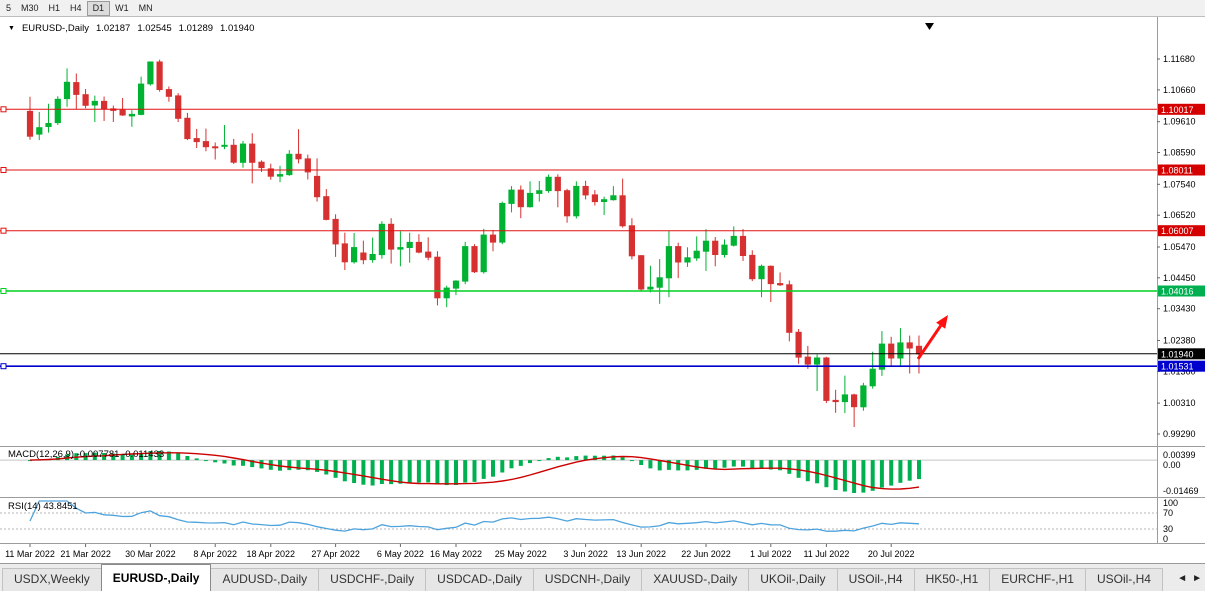 The image size is (1205, 591). What do you see at coordinates (1179, 434) in the screenshot?
I see `svg-text: 0.99290` at bounding box center [1179, 434].